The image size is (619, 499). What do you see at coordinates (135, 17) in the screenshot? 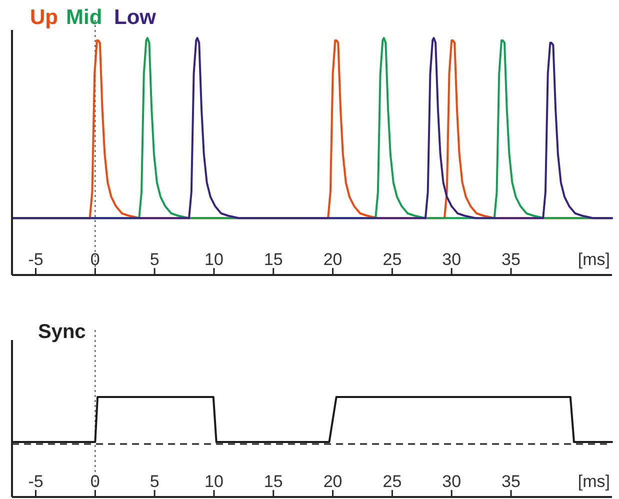
I see `series-label: Low` at bounding box center [135, 17].